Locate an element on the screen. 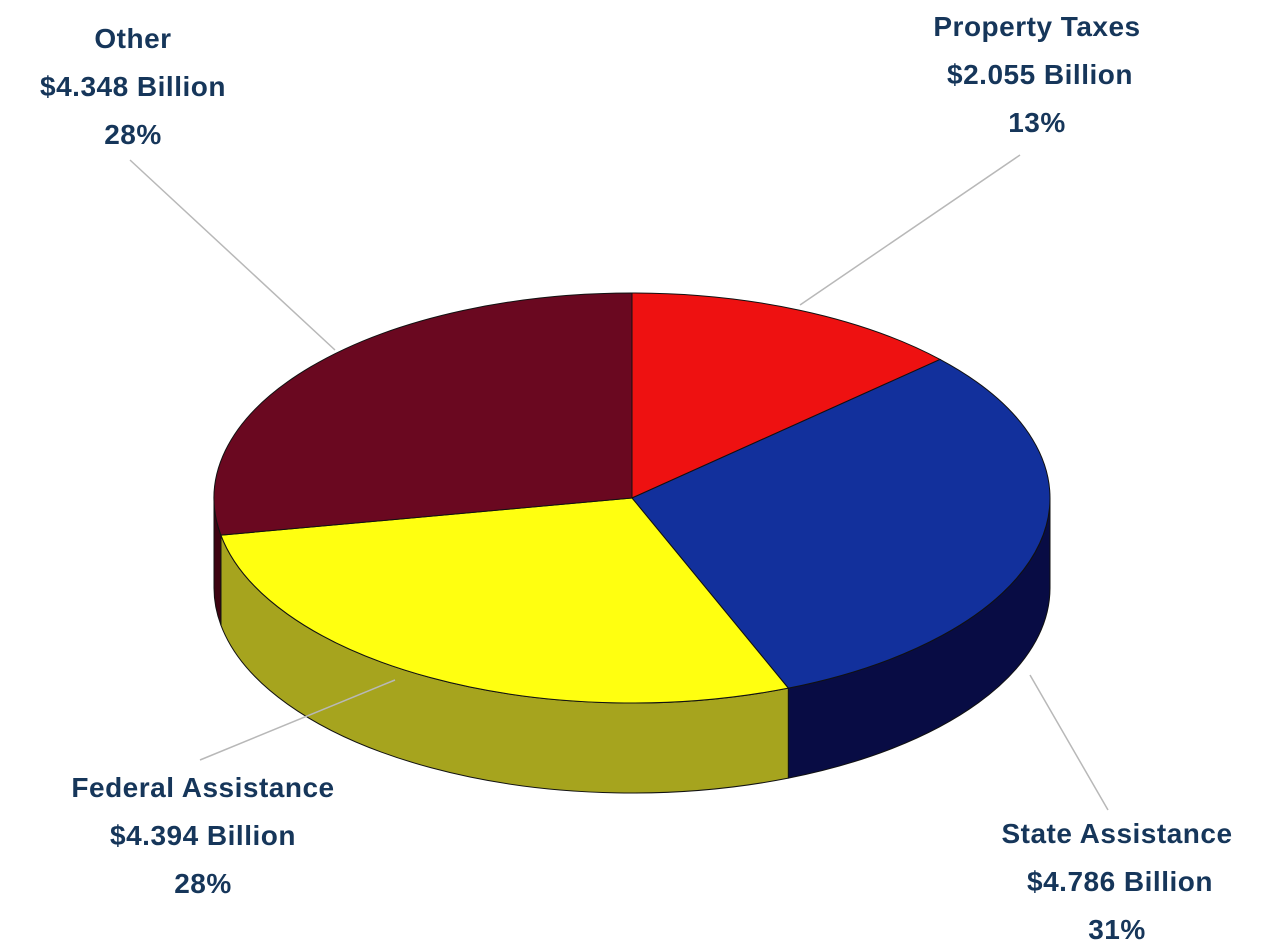  label-other: Other $4.348 Billion 28% is located at coordinates (133, 86).